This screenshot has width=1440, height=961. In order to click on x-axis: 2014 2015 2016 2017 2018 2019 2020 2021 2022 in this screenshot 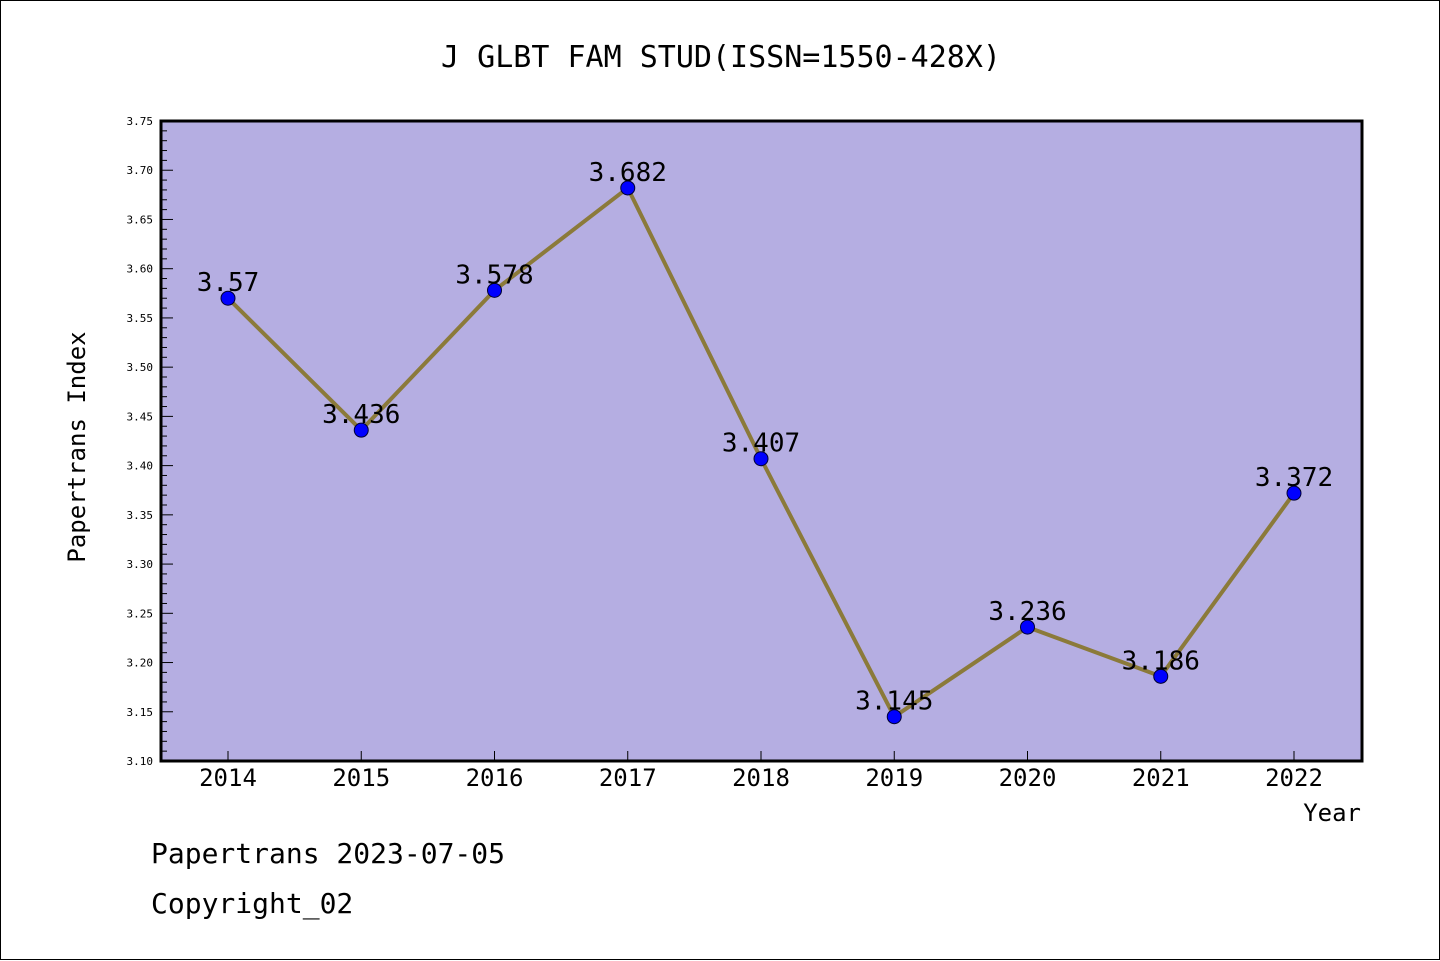, I will do `click(761, 771)`.